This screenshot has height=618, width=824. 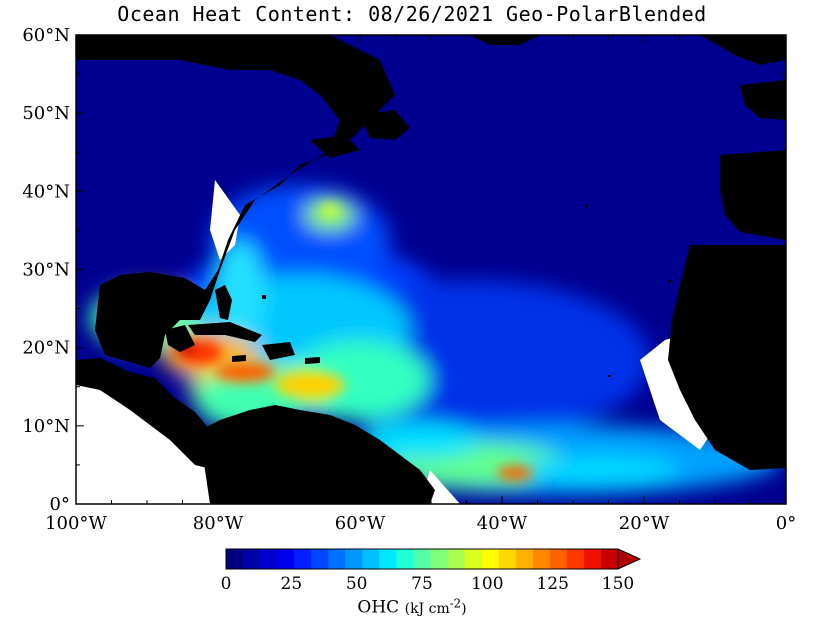 What do you see at coordinates (218, 523) in the screenshot?
I see `x-axis-label: 80°W` at bounding box center [218, 523].